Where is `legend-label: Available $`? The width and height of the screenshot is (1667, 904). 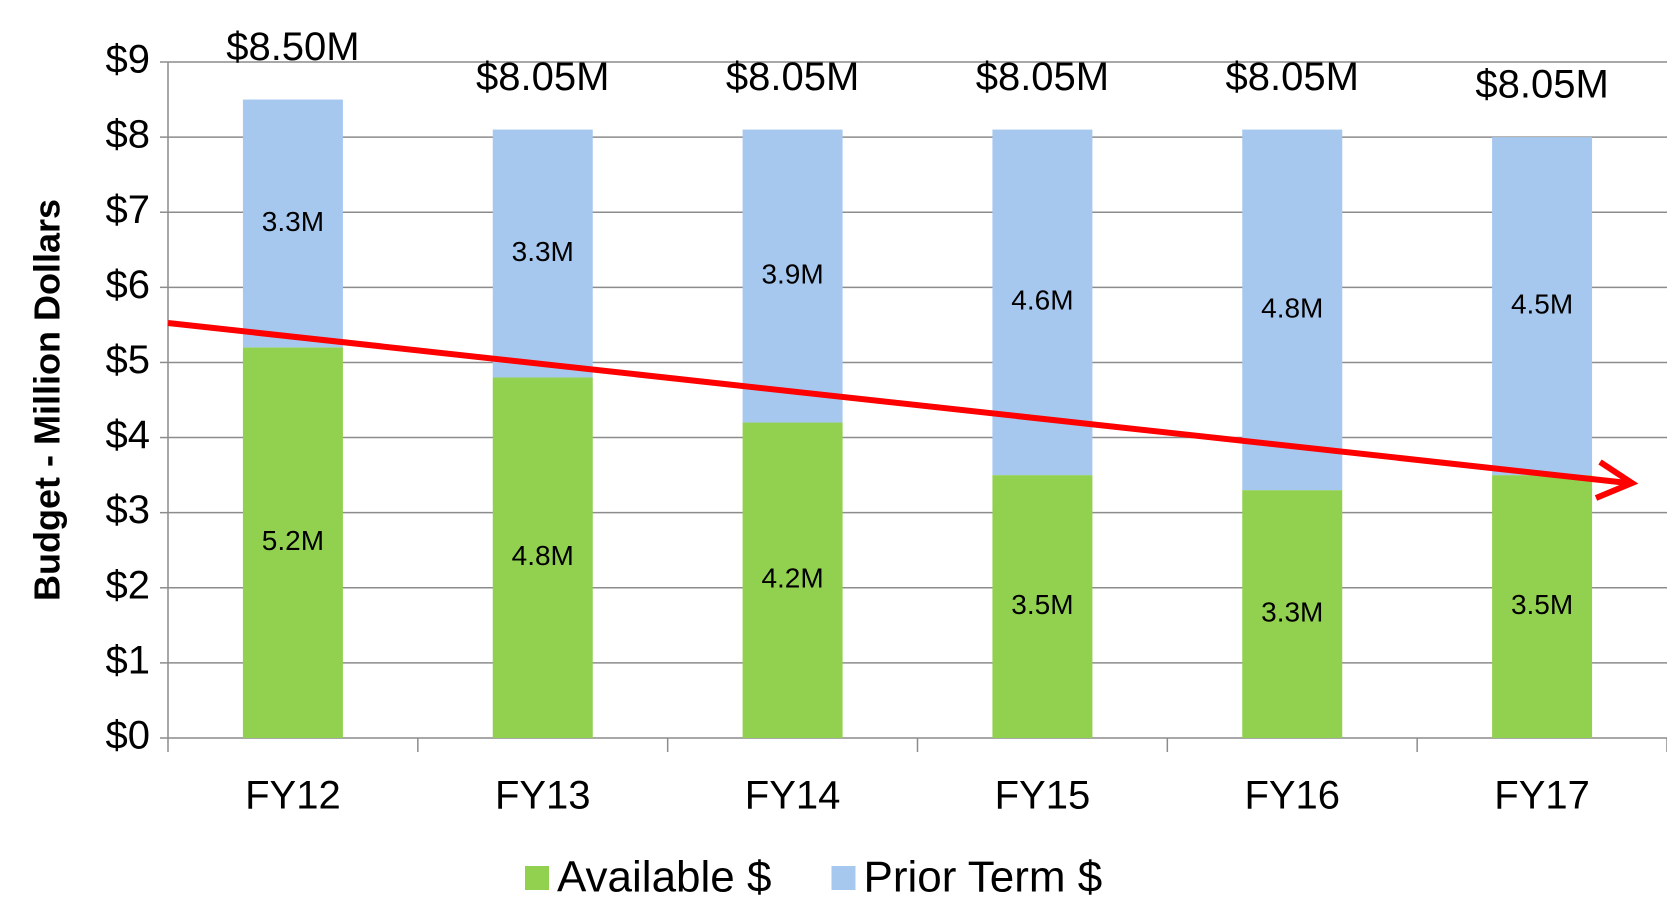 legend-label: Available $ is located at coordinates (664, 877).